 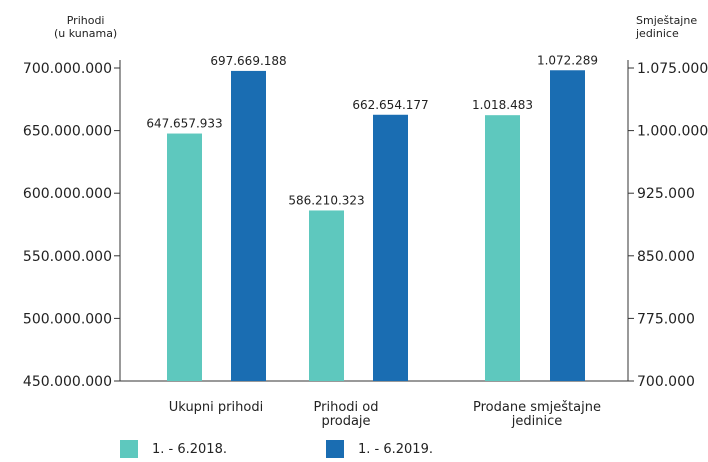 What do you see at coordinates (666, 319) in the screenshot?
I see `right-tick-label-1: 775.000` at bounding box center [666, 319].